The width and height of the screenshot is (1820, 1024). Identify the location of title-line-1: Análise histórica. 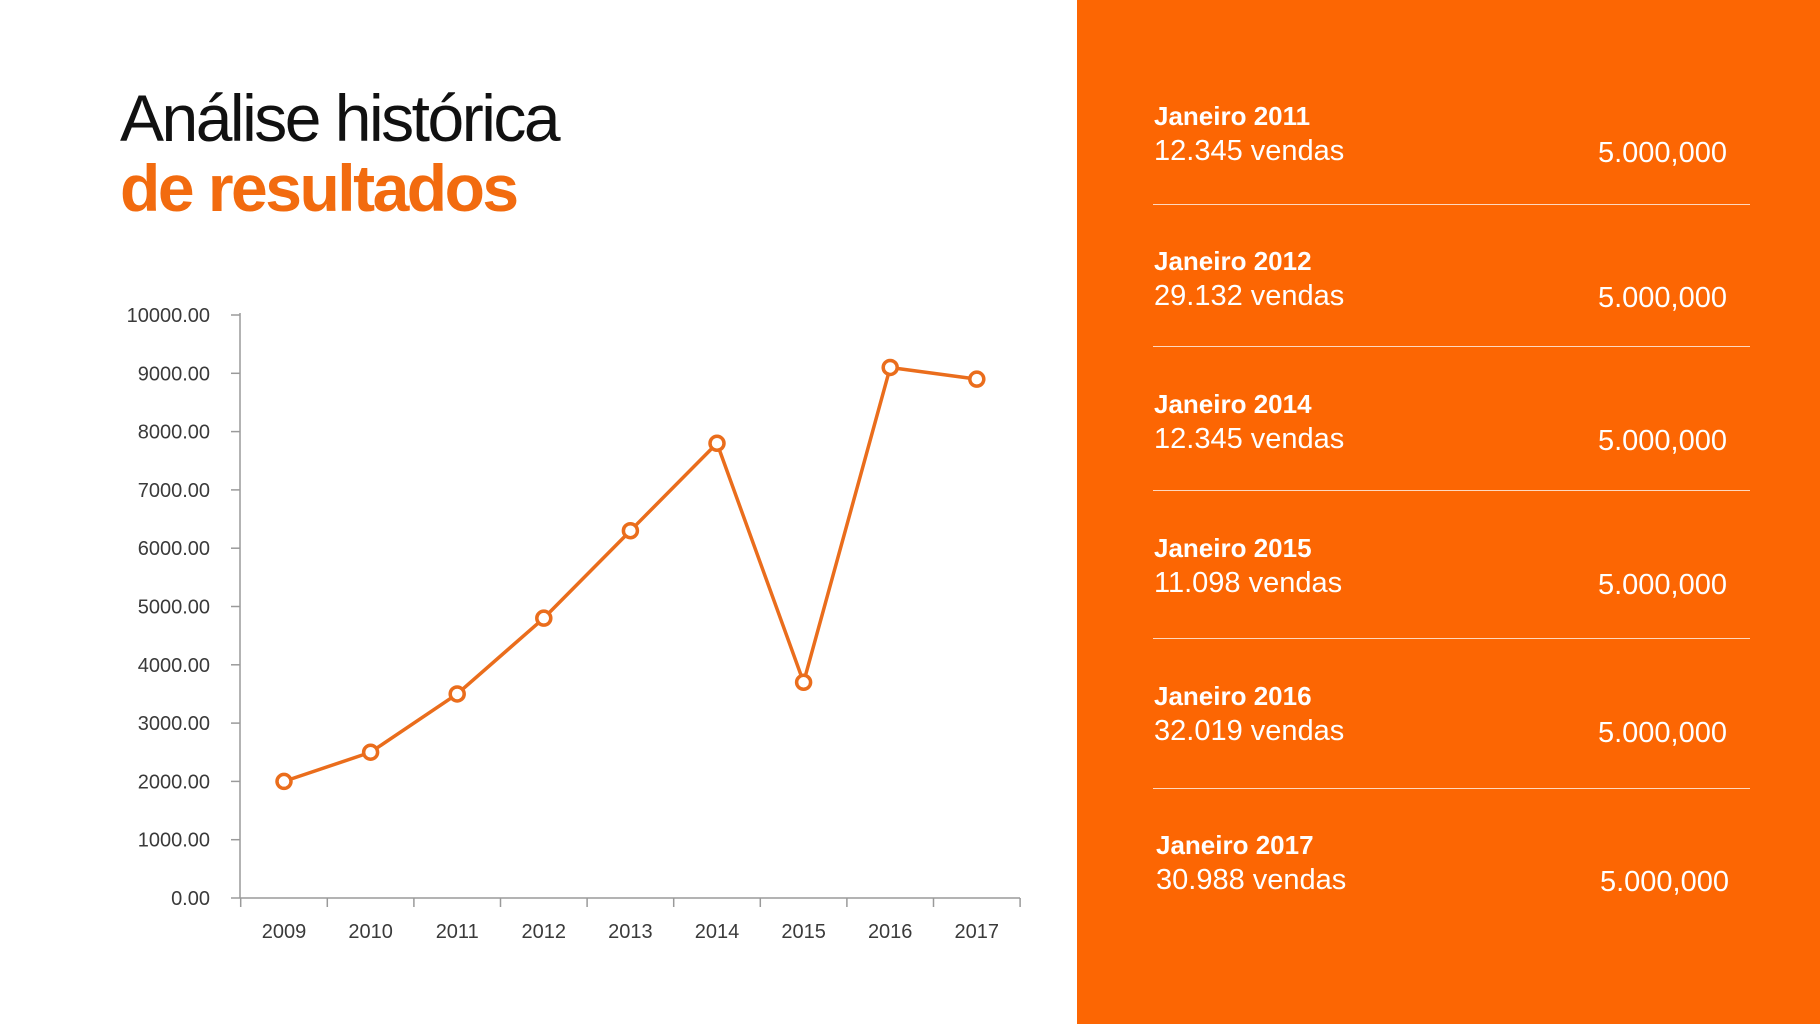
(340, 118).